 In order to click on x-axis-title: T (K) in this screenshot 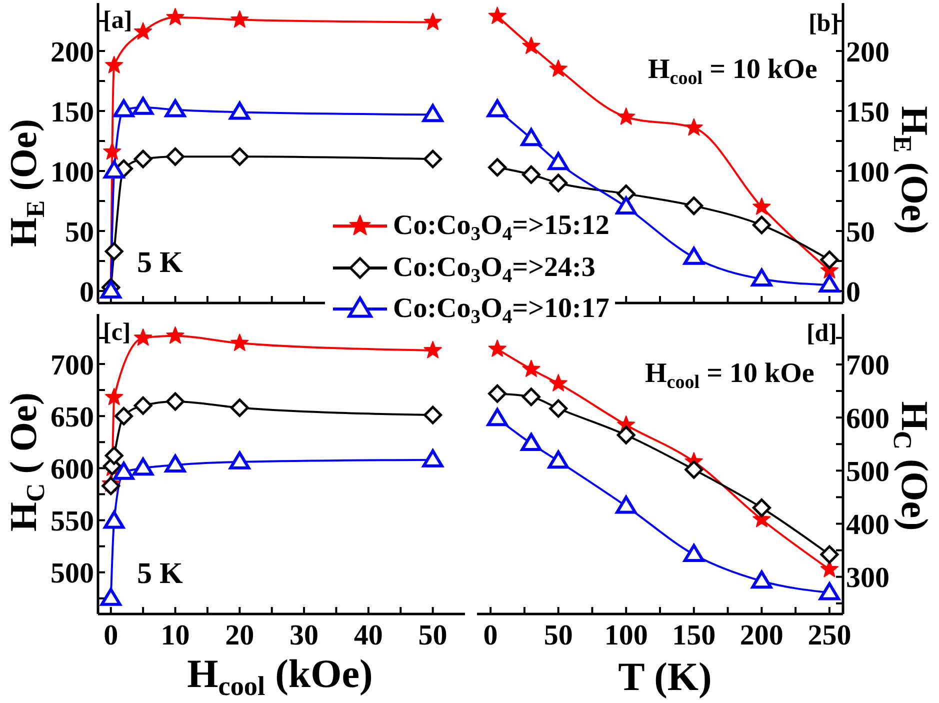, I will do `click(665, 676)`.